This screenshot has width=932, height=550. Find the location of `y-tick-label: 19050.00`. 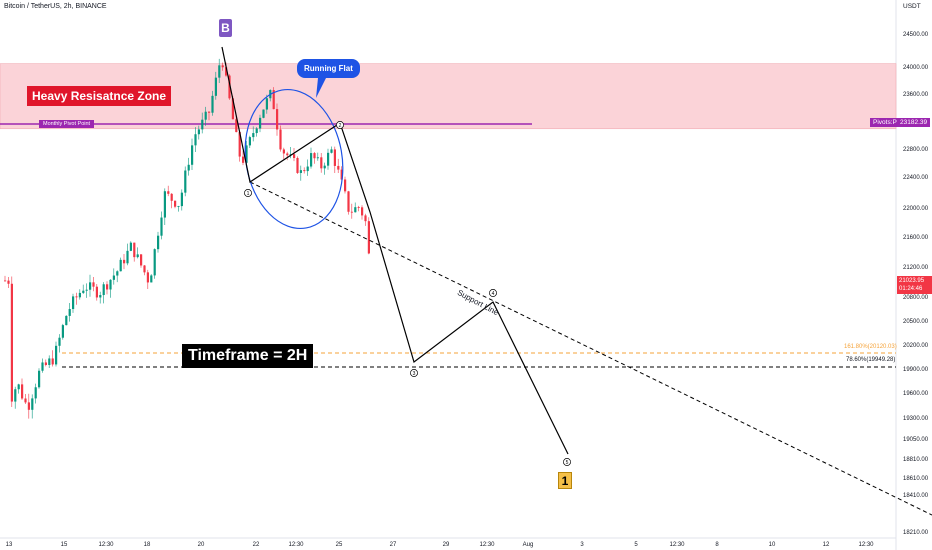

y-tick-label: 19050.00 is located at coordinates (916, 440).